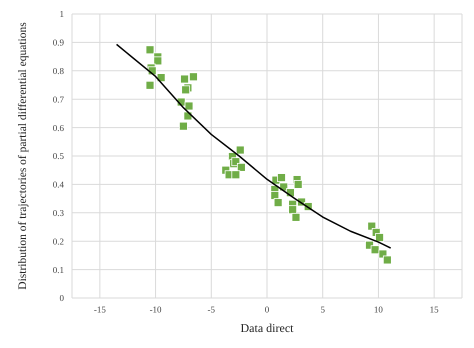 The height and width of the screenshot is (348, 474). I want to click on x-tick-label: 0, so click(267, 309).